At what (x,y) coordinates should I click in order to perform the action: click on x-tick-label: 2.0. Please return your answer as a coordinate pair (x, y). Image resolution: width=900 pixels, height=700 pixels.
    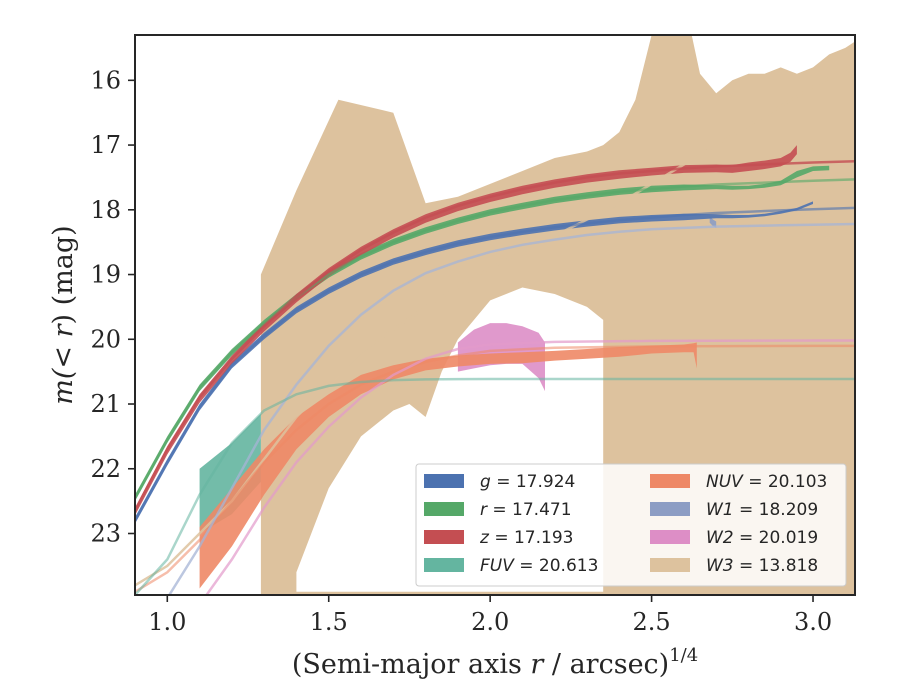
    Looking at the image, I should click on (490, 622).